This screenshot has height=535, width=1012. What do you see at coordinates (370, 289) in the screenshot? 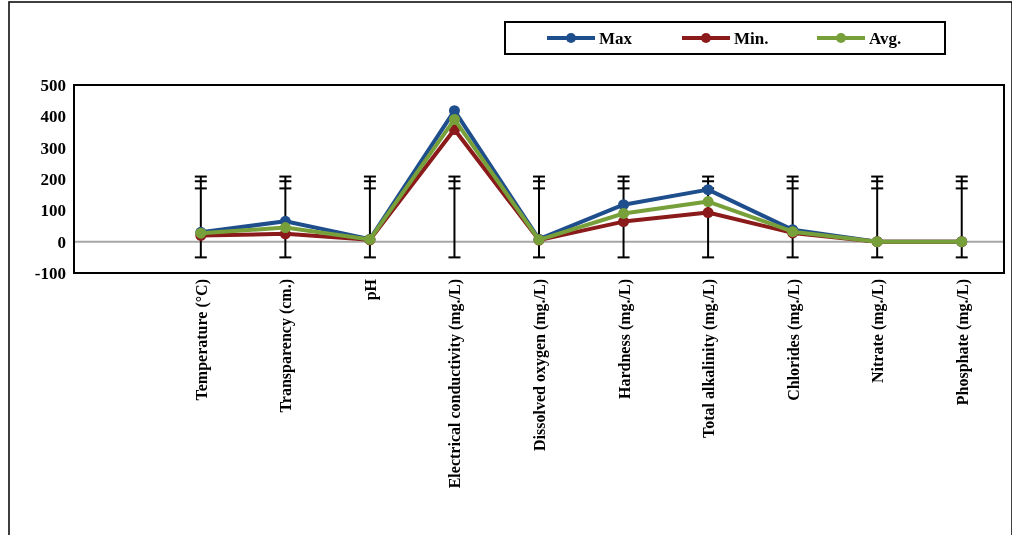
I see `x-tick-label: pH` at bounding box center [370, 289].